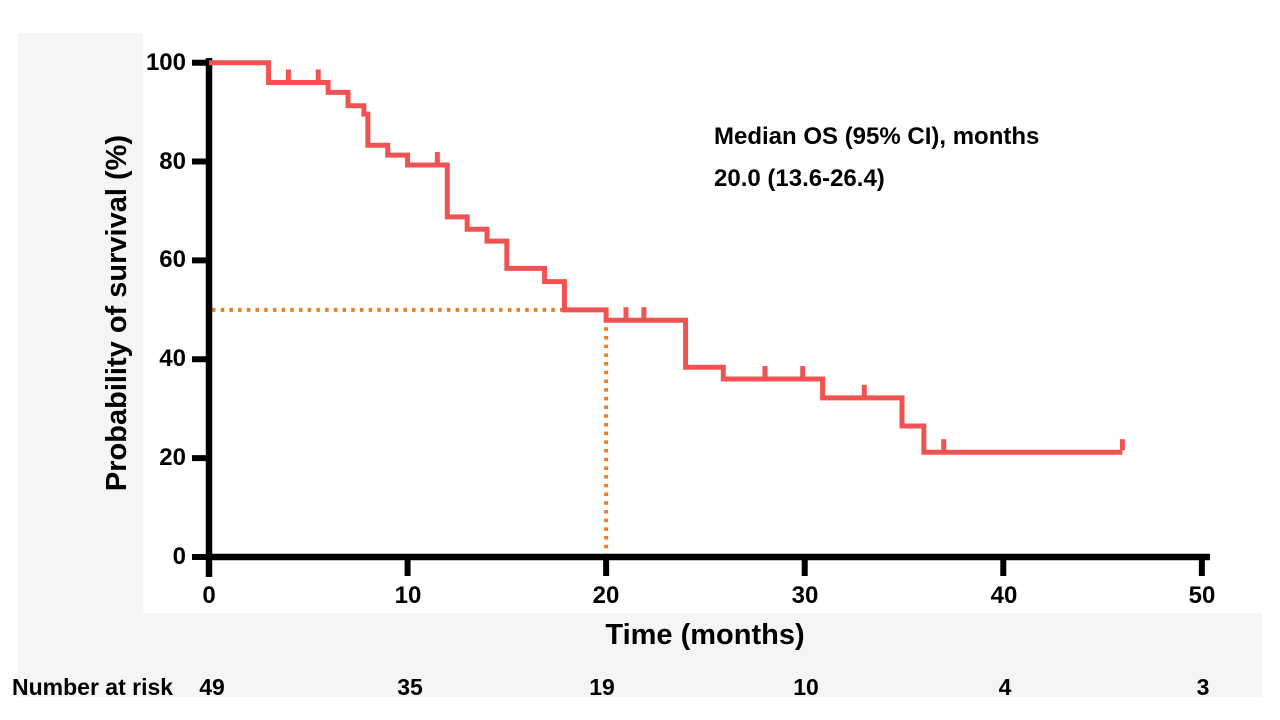 The width and height of the screenshot is (1280, 720). I want to click on x-tick-label-20: 20, so click(606, 595).